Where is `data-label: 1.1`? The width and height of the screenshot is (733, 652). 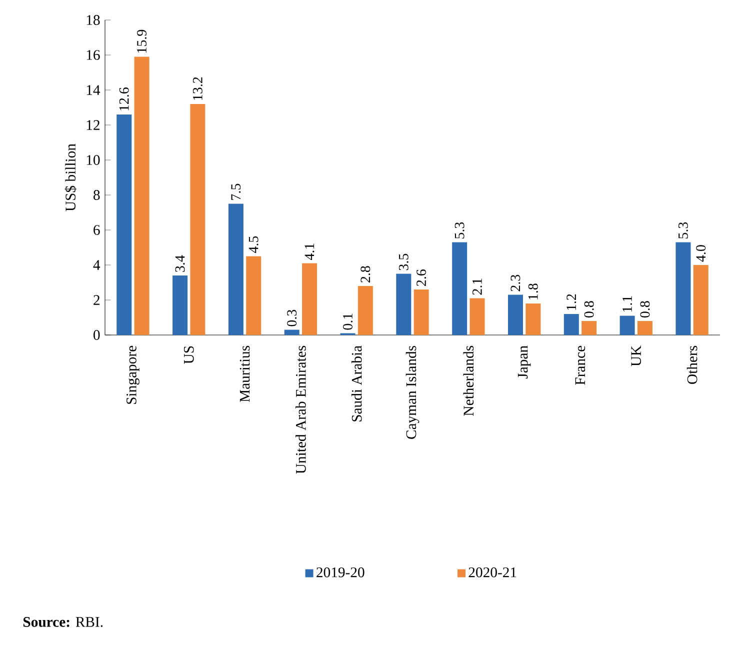 data-label: 1.1 is located at coordinates (627, 304).